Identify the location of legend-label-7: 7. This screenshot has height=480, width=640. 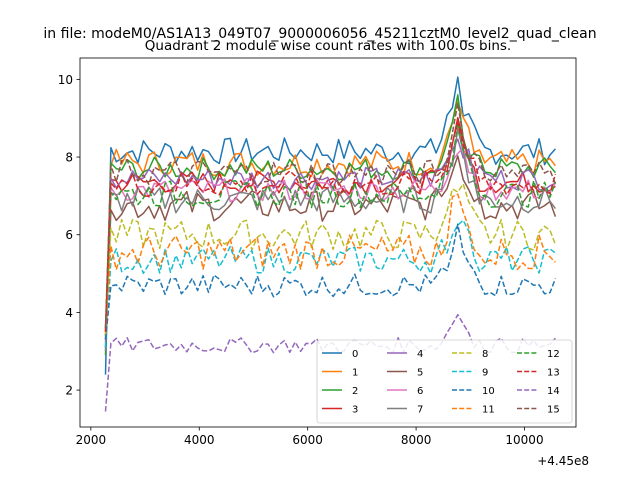
(420, 410).